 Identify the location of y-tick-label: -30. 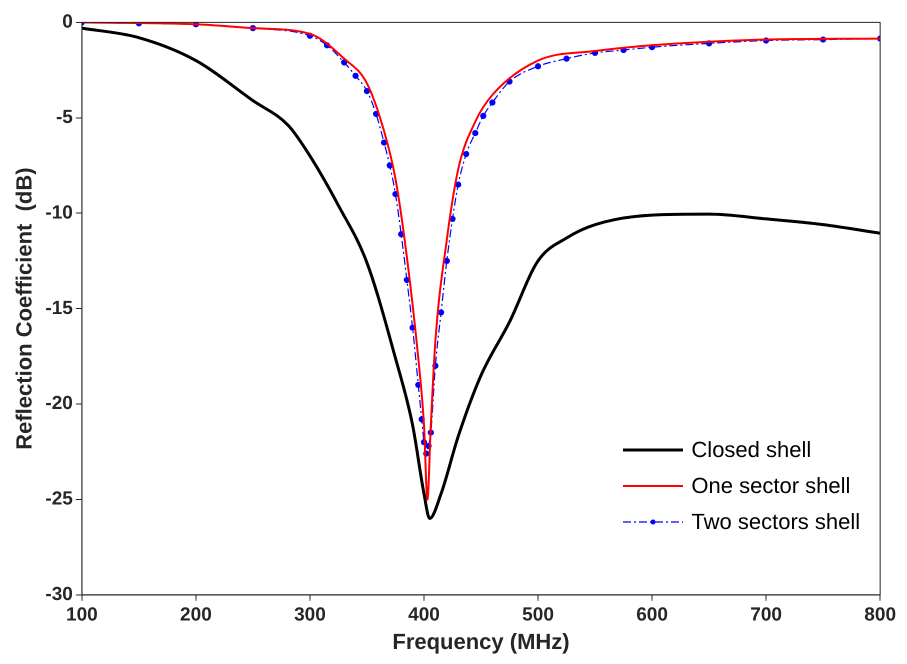
(59, 595).